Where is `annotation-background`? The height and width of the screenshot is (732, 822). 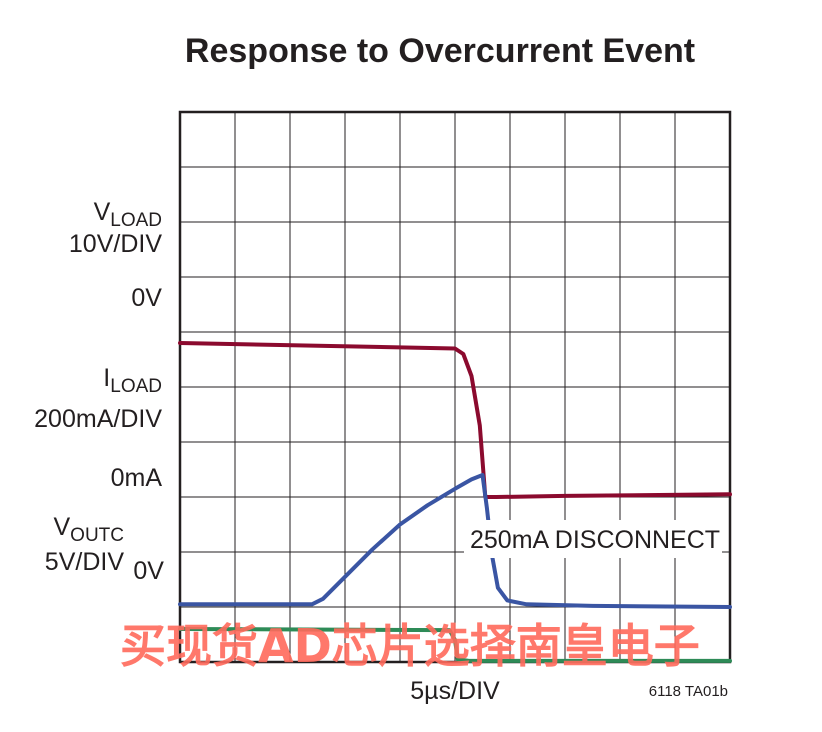
annotation-background is located at coordinates (593, 539).